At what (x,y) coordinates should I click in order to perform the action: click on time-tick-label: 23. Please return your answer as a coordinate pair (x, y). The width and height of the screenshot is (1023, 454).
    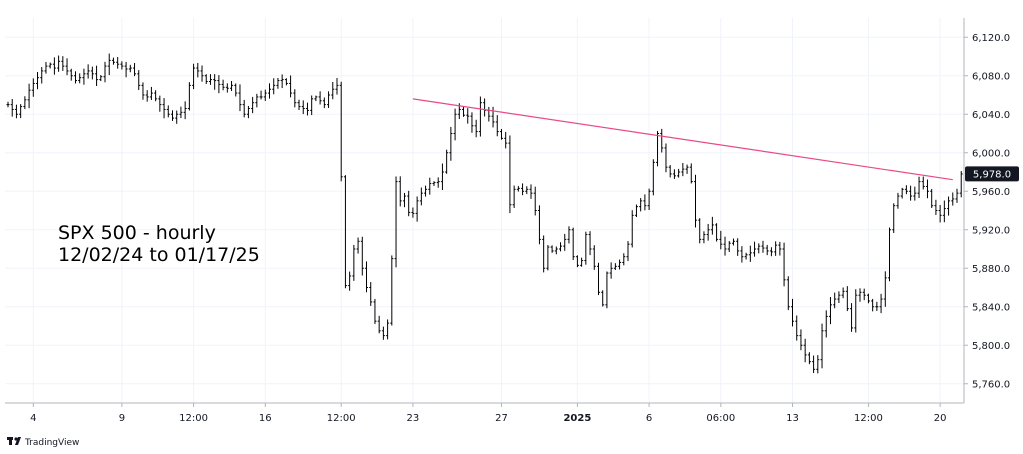
    Looking at the image, I should click on (413, 418).